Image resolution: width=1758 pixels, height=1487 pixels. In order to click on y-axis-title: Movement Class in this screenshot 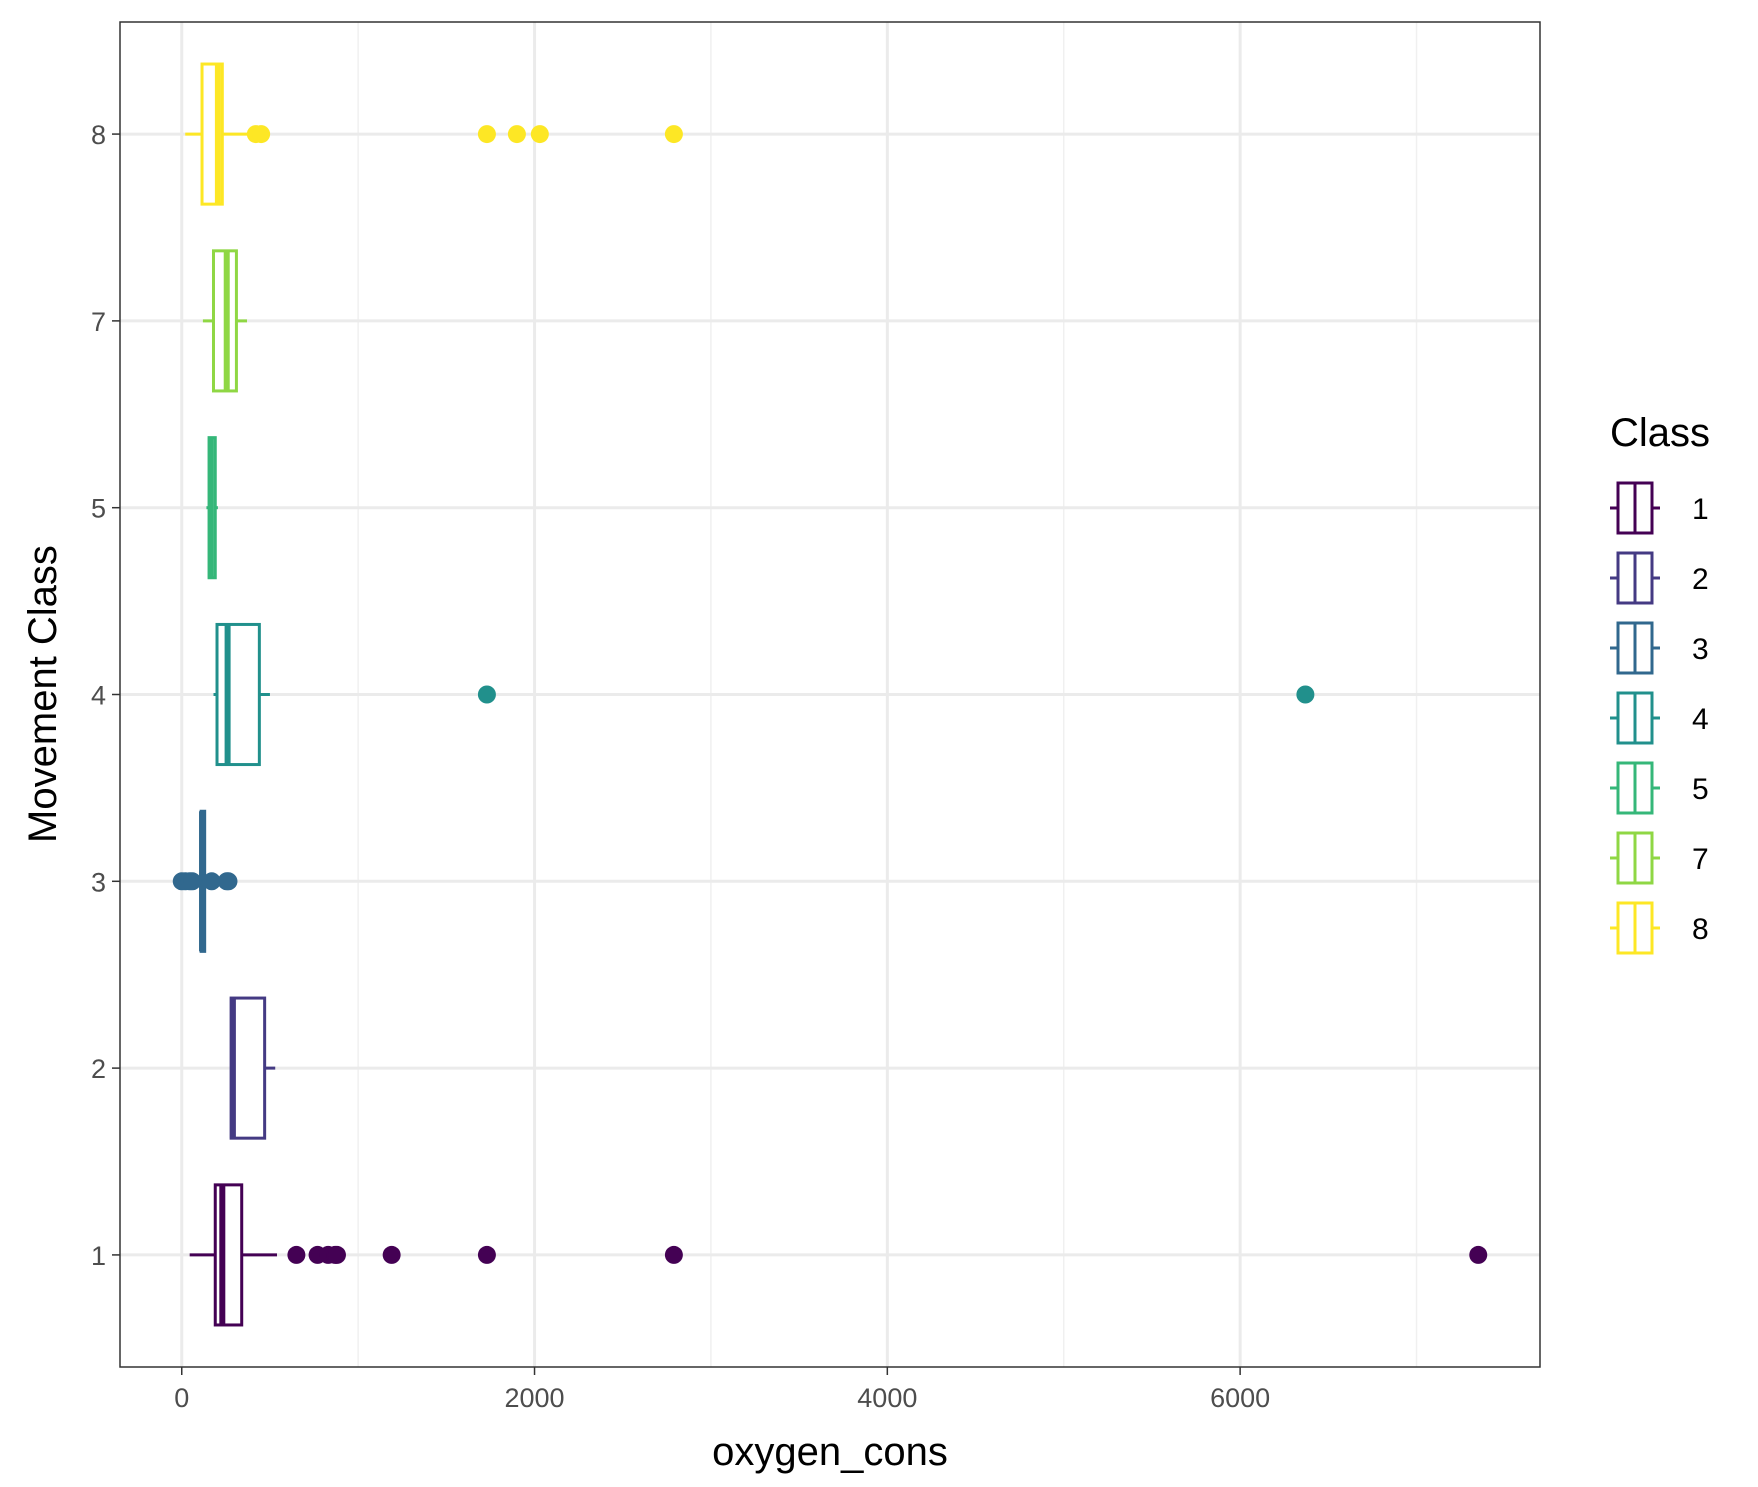, I will do `click(43, 694)`.